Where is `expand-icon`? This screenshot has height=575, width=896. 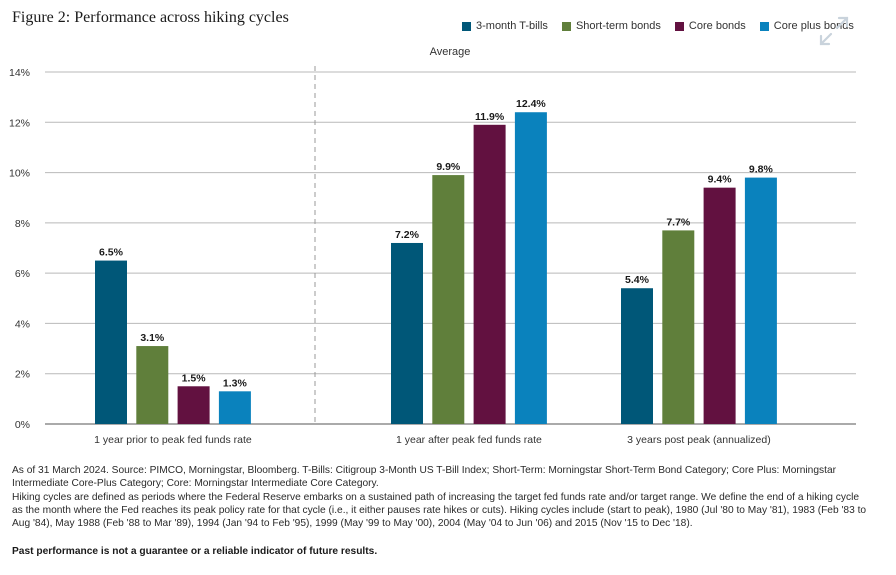
expand-icon is located at coordinates (834, 31).